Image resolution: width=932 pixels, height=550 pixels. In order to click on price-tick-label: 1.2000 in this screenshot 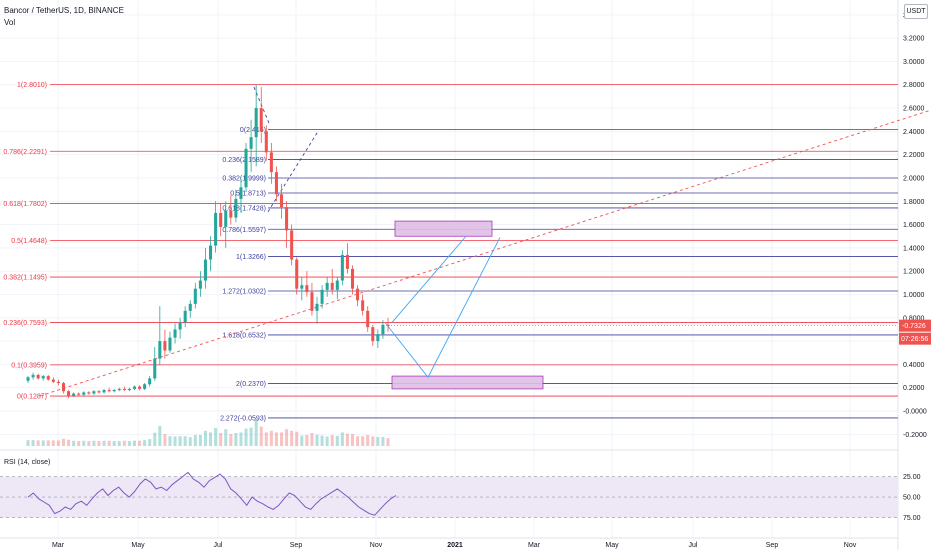, I will do `click(914, 272)`.